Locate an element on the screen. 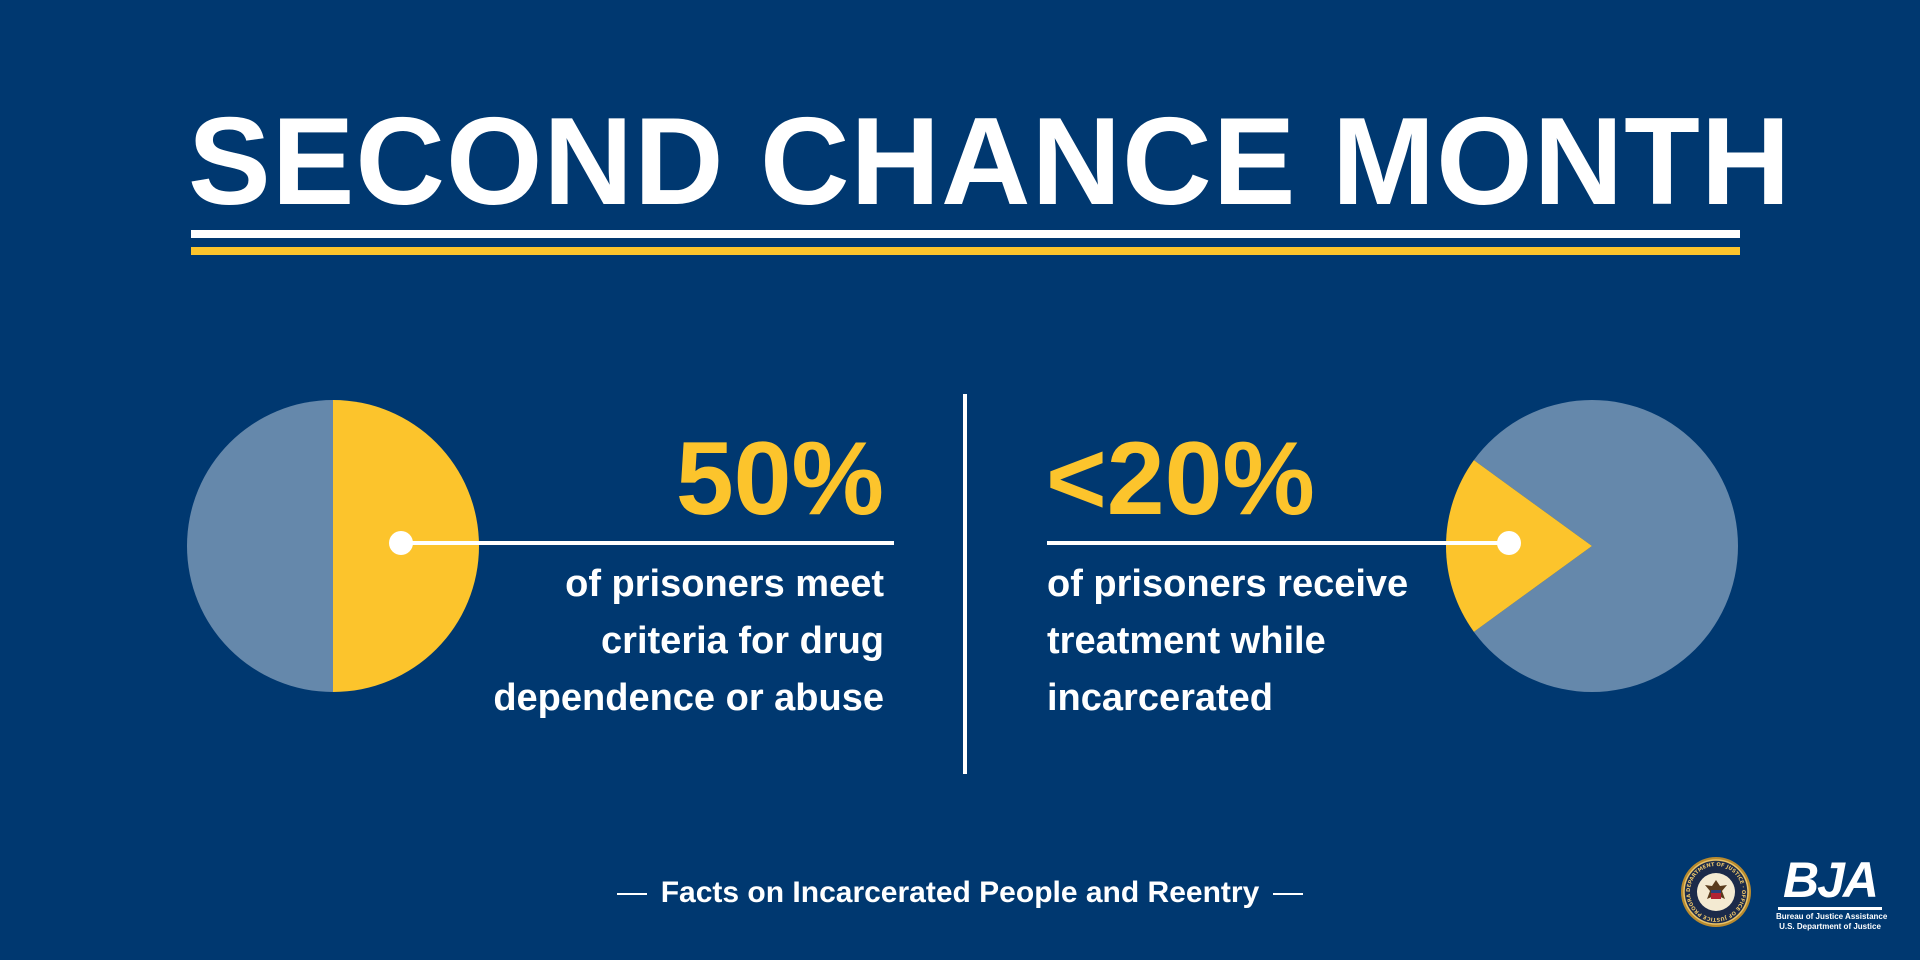 Image resolution: width=1920 pixels, height=960 pixels. footer-caption: Facts on Incarcerated People and Reentry is located at coordinates (960, 893).